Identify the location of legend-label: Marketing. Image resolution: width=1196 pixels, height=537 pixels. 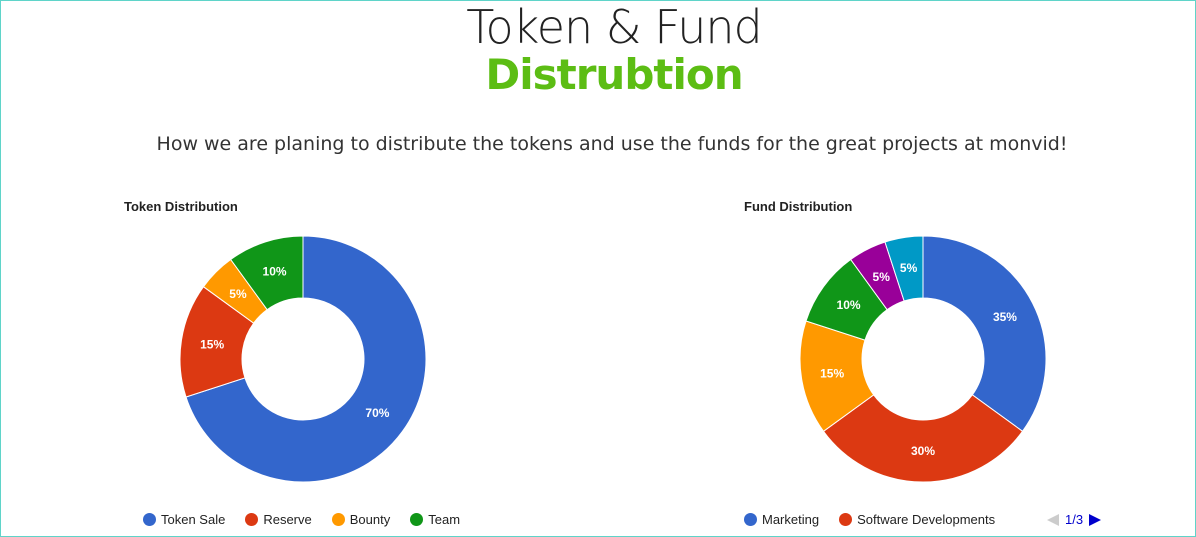
(791, 519).